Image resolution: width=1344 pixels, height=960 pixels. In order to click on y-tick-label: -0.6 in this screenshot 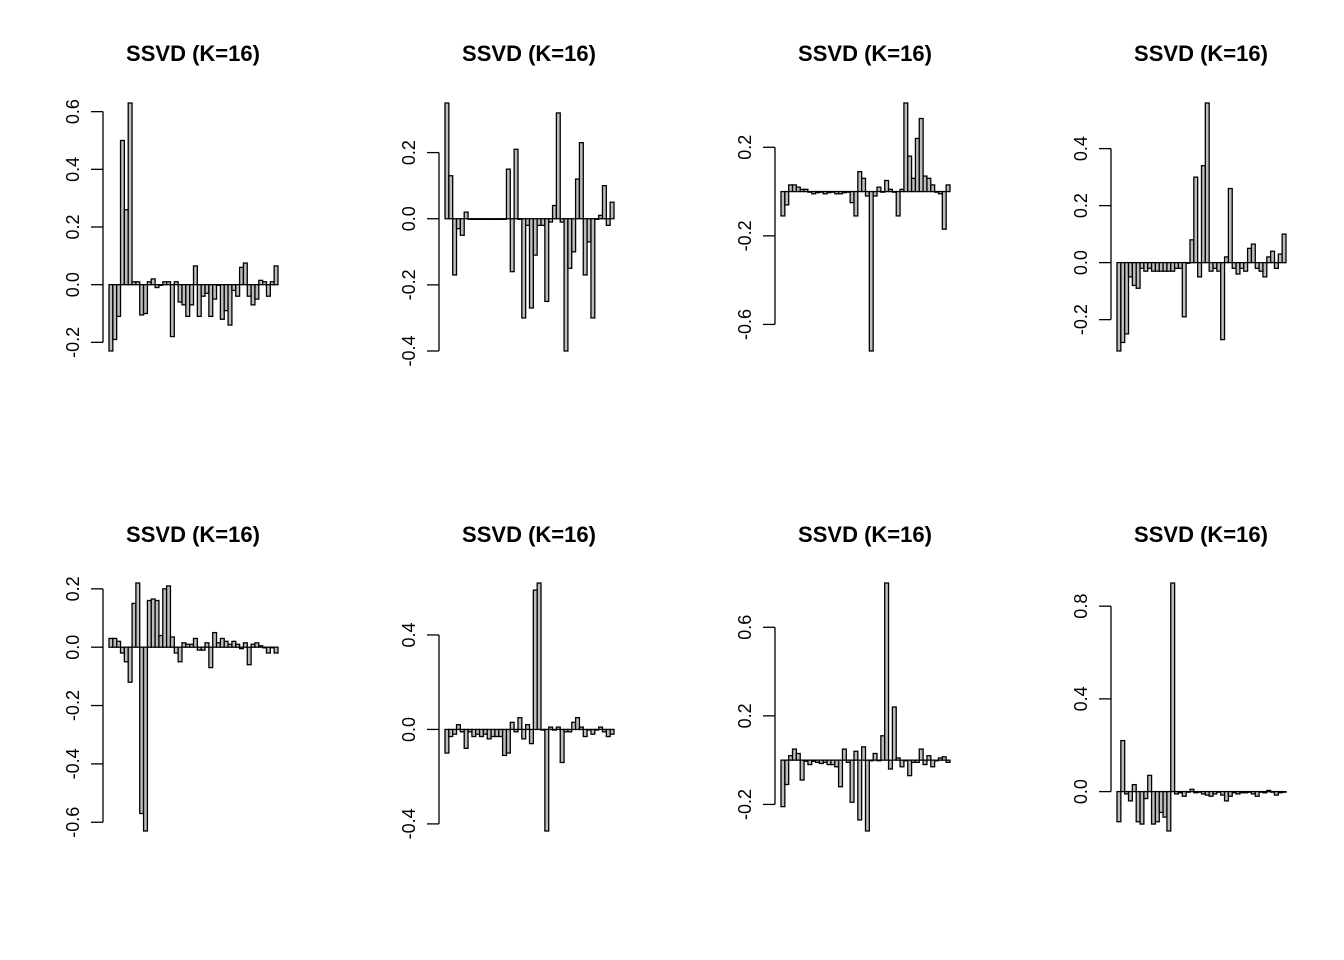, I will do `click(73, 822)`.